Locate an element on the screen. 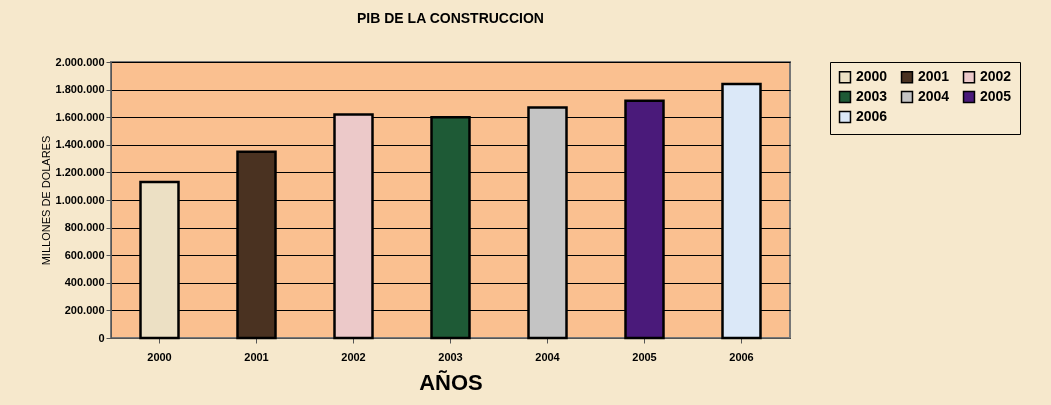 This screenshot has width=1051, height=405. y-tick-label: 1.400.000 is located at coordinates (80, 144).